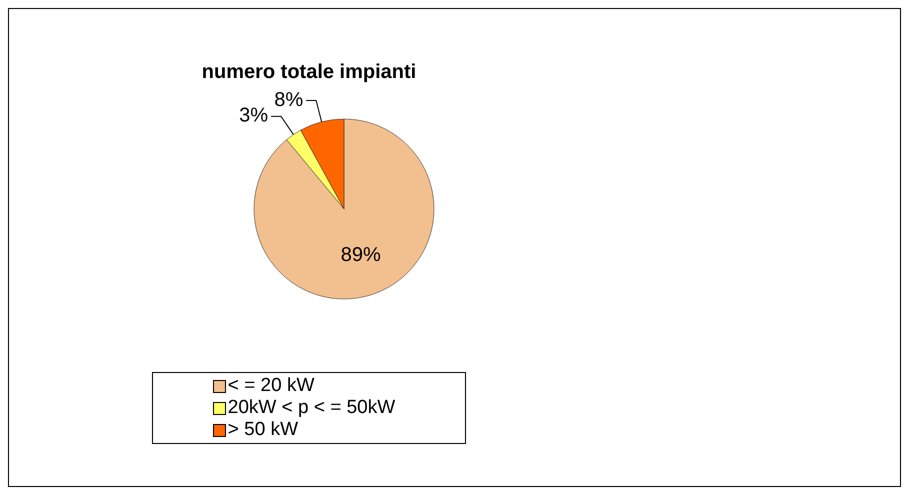 The width and height of the screenshot is (909, 495). Describe the element at coordinates (263, 430) in the screenshot. I see `legend-label: > 50 kW` at that location.